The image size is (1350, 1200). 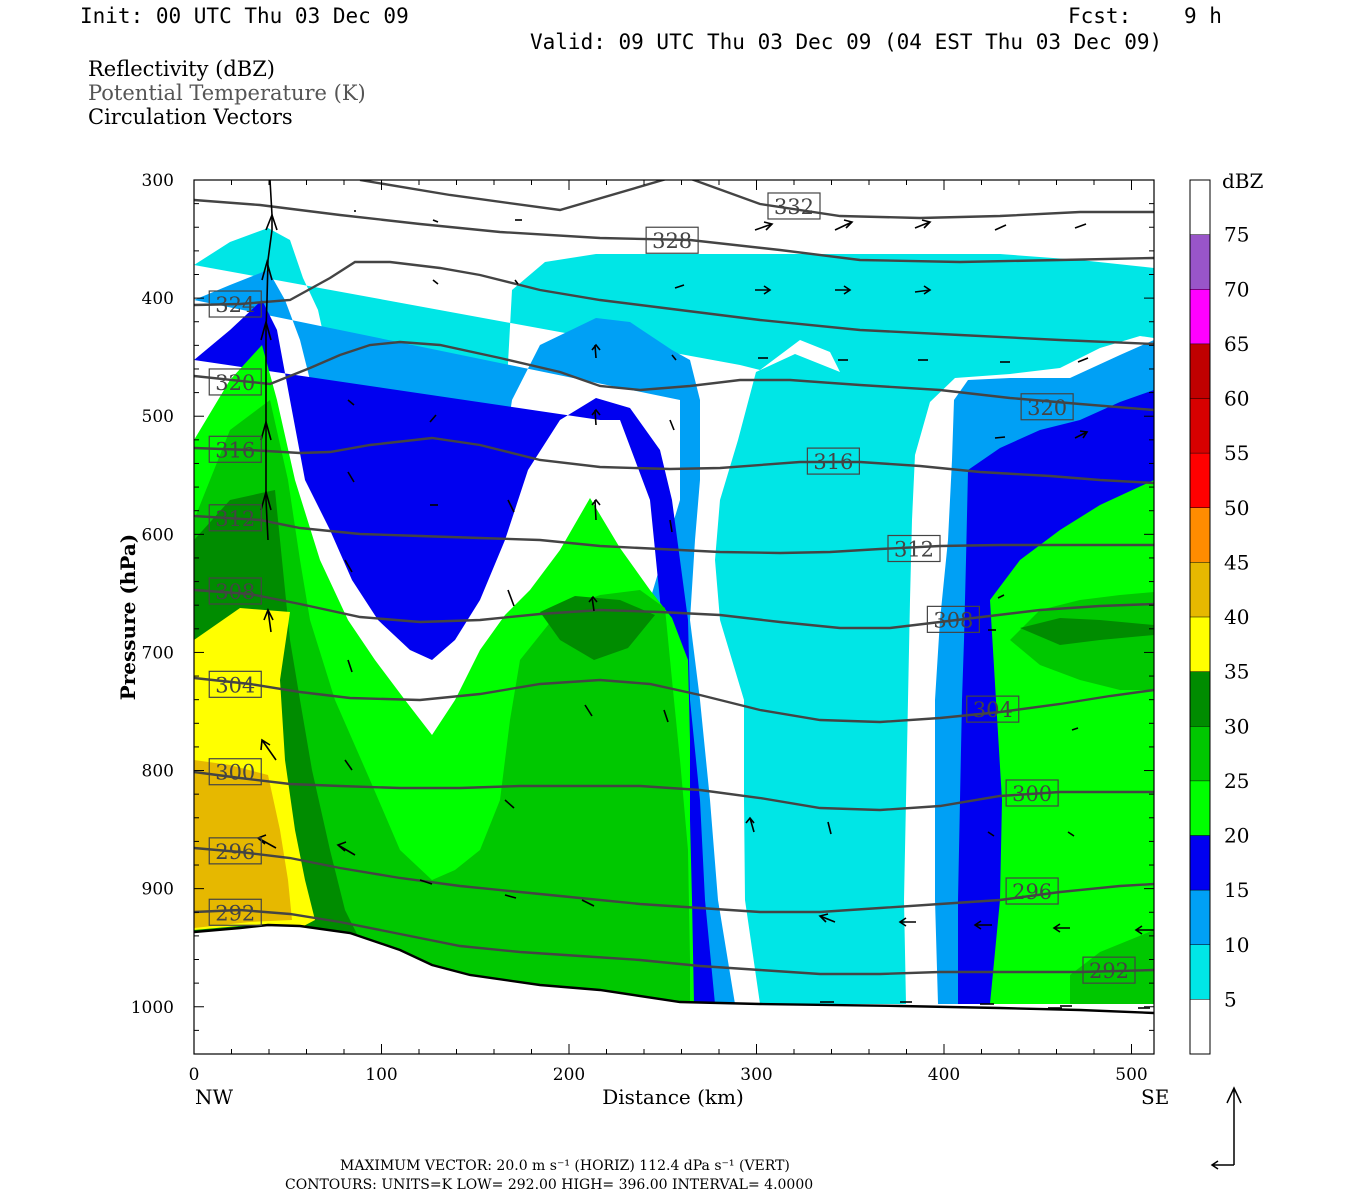 What do you see at coordinates (1230, 999) in the screenshot?
I see `colorbar-level-label: 5` at bounding box center [1230, 999].